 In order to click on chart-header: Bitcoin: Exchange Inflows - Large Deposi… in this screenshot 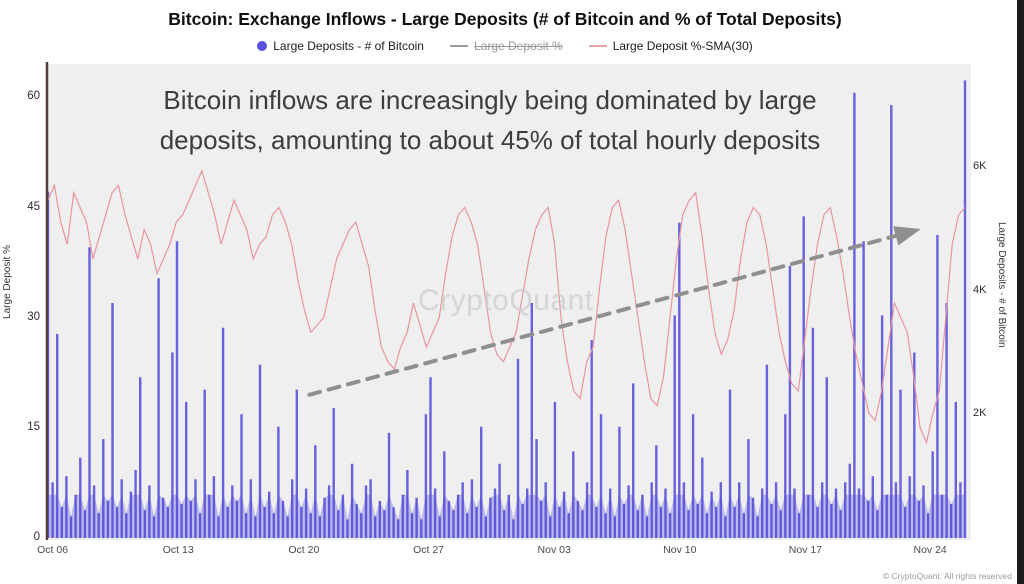, I will do `click(505, 26)`.